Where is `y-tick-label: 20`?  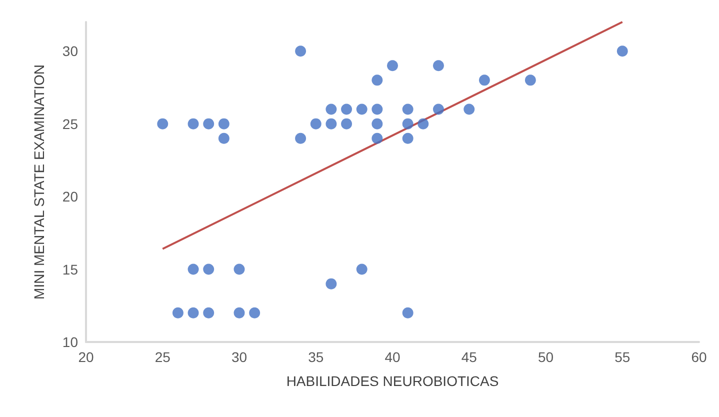 y-tick-label: 20 is located at coordinates (70, 196).